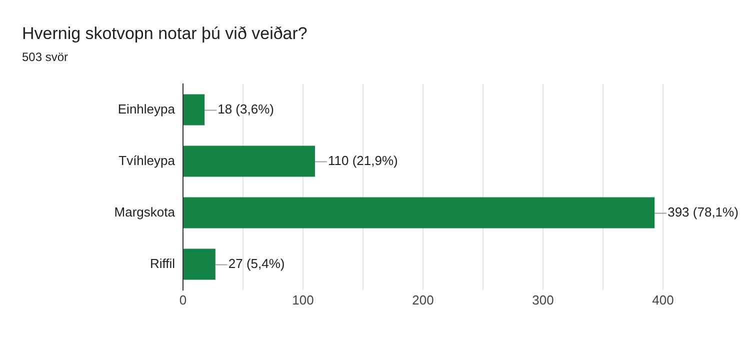  What do you see at coordinates (256, 263) in the screenshot?
I see `data-label: 27 (5,4%)` at bounding box center [256, 263].